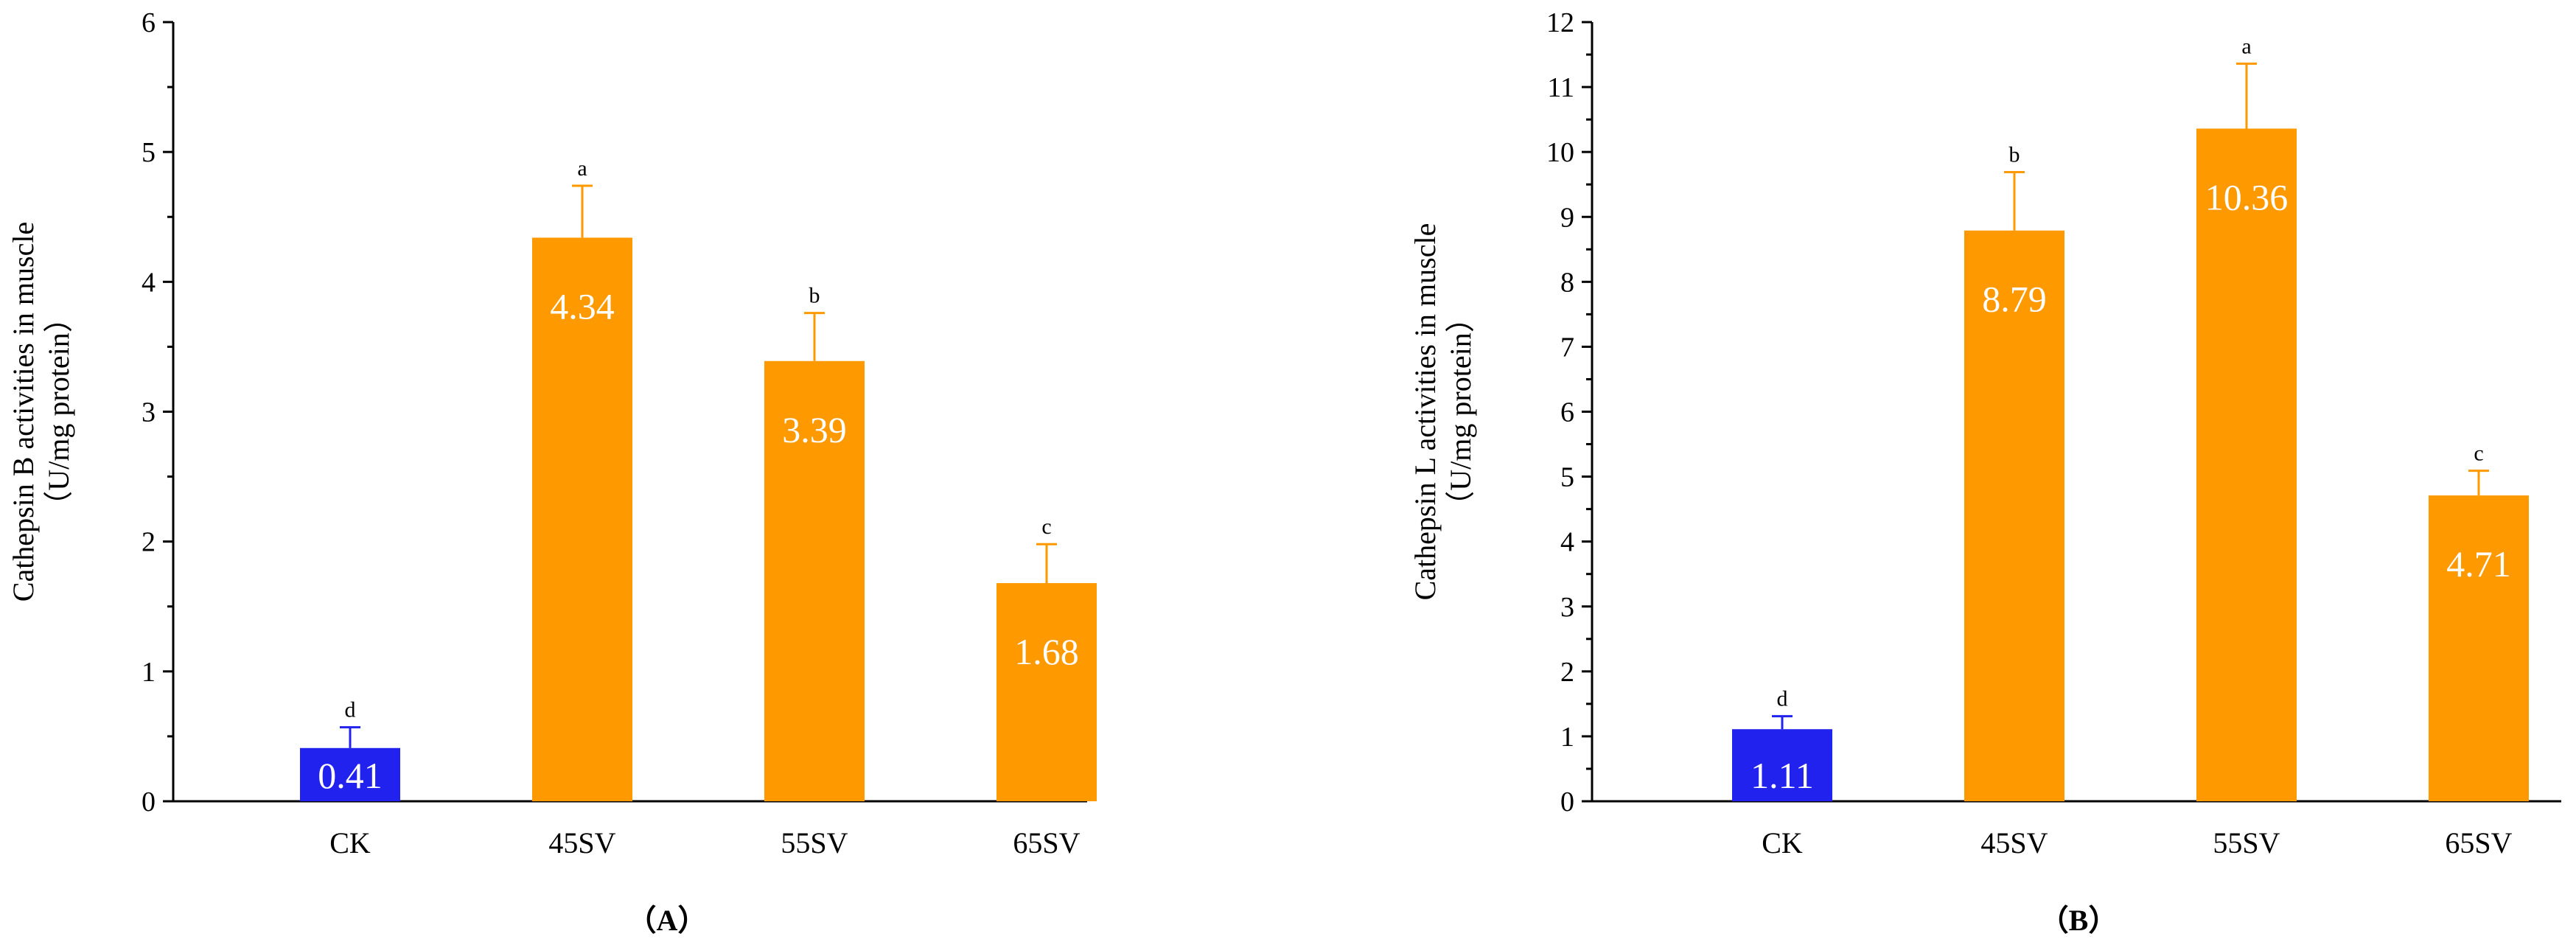 This screenshot has height=945, width=2576. What do you see at coordinates (814, 429) in the screenshot?
I see `value-label: 3.39` at bounding box center [814, 429].